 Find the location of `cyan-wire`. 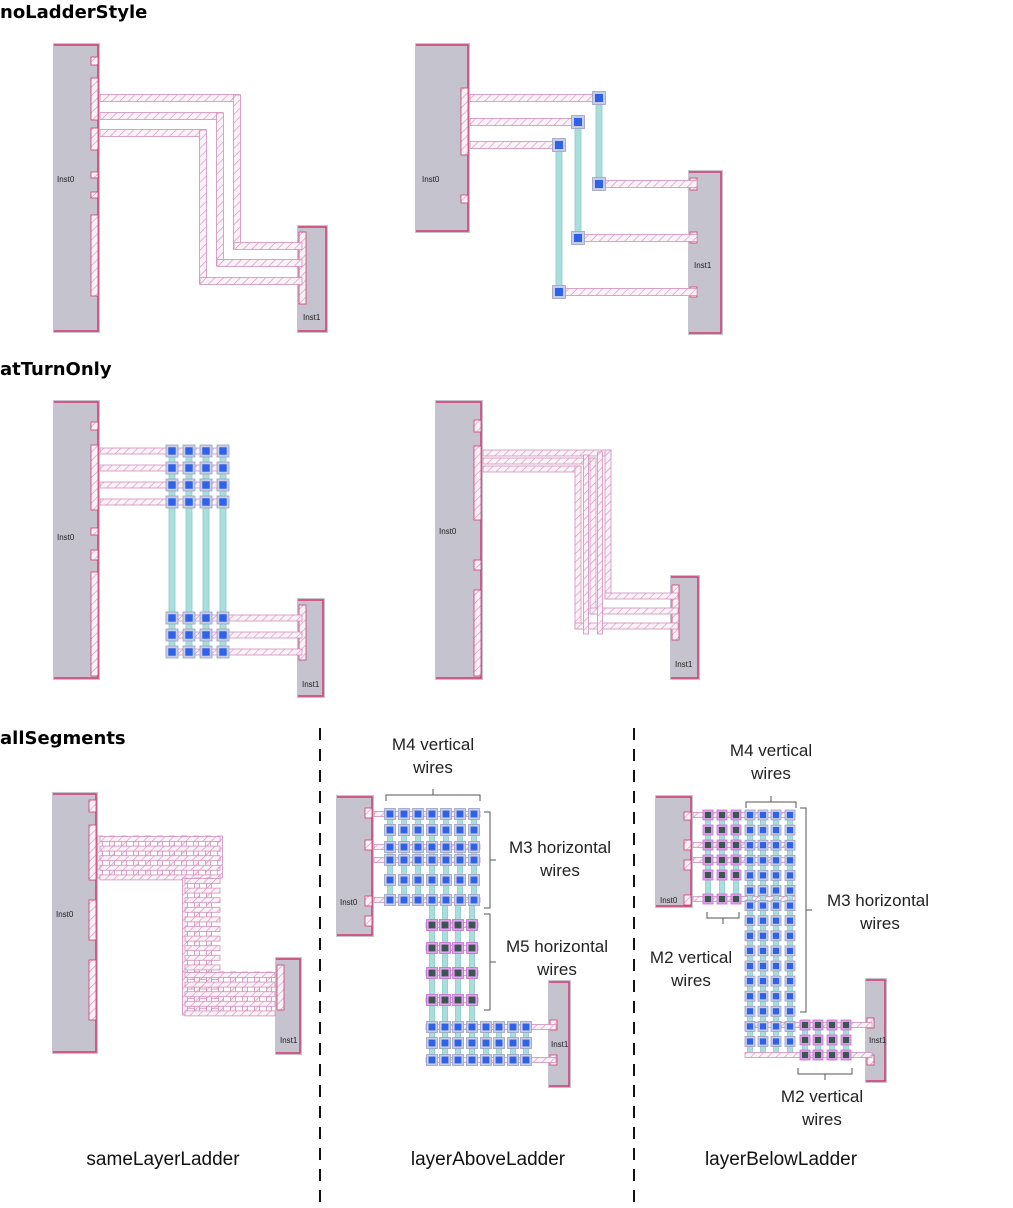

cyan-wire is located at coordinates (559, 218).